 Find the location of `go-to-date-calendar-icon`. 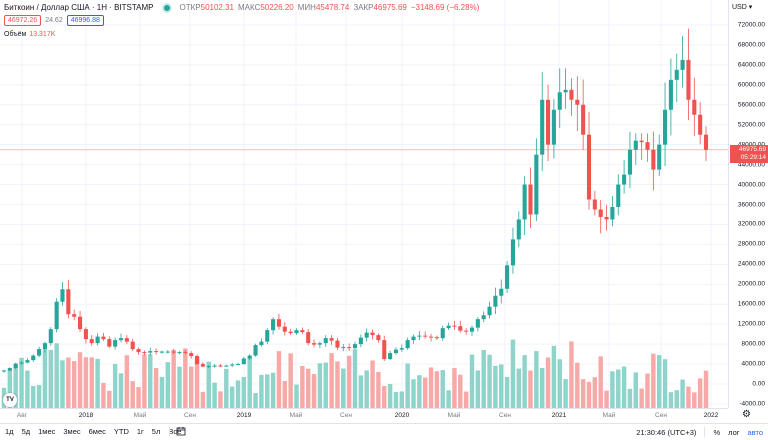

go-to-date-calendar-icon is located at coordinates (181, 431).